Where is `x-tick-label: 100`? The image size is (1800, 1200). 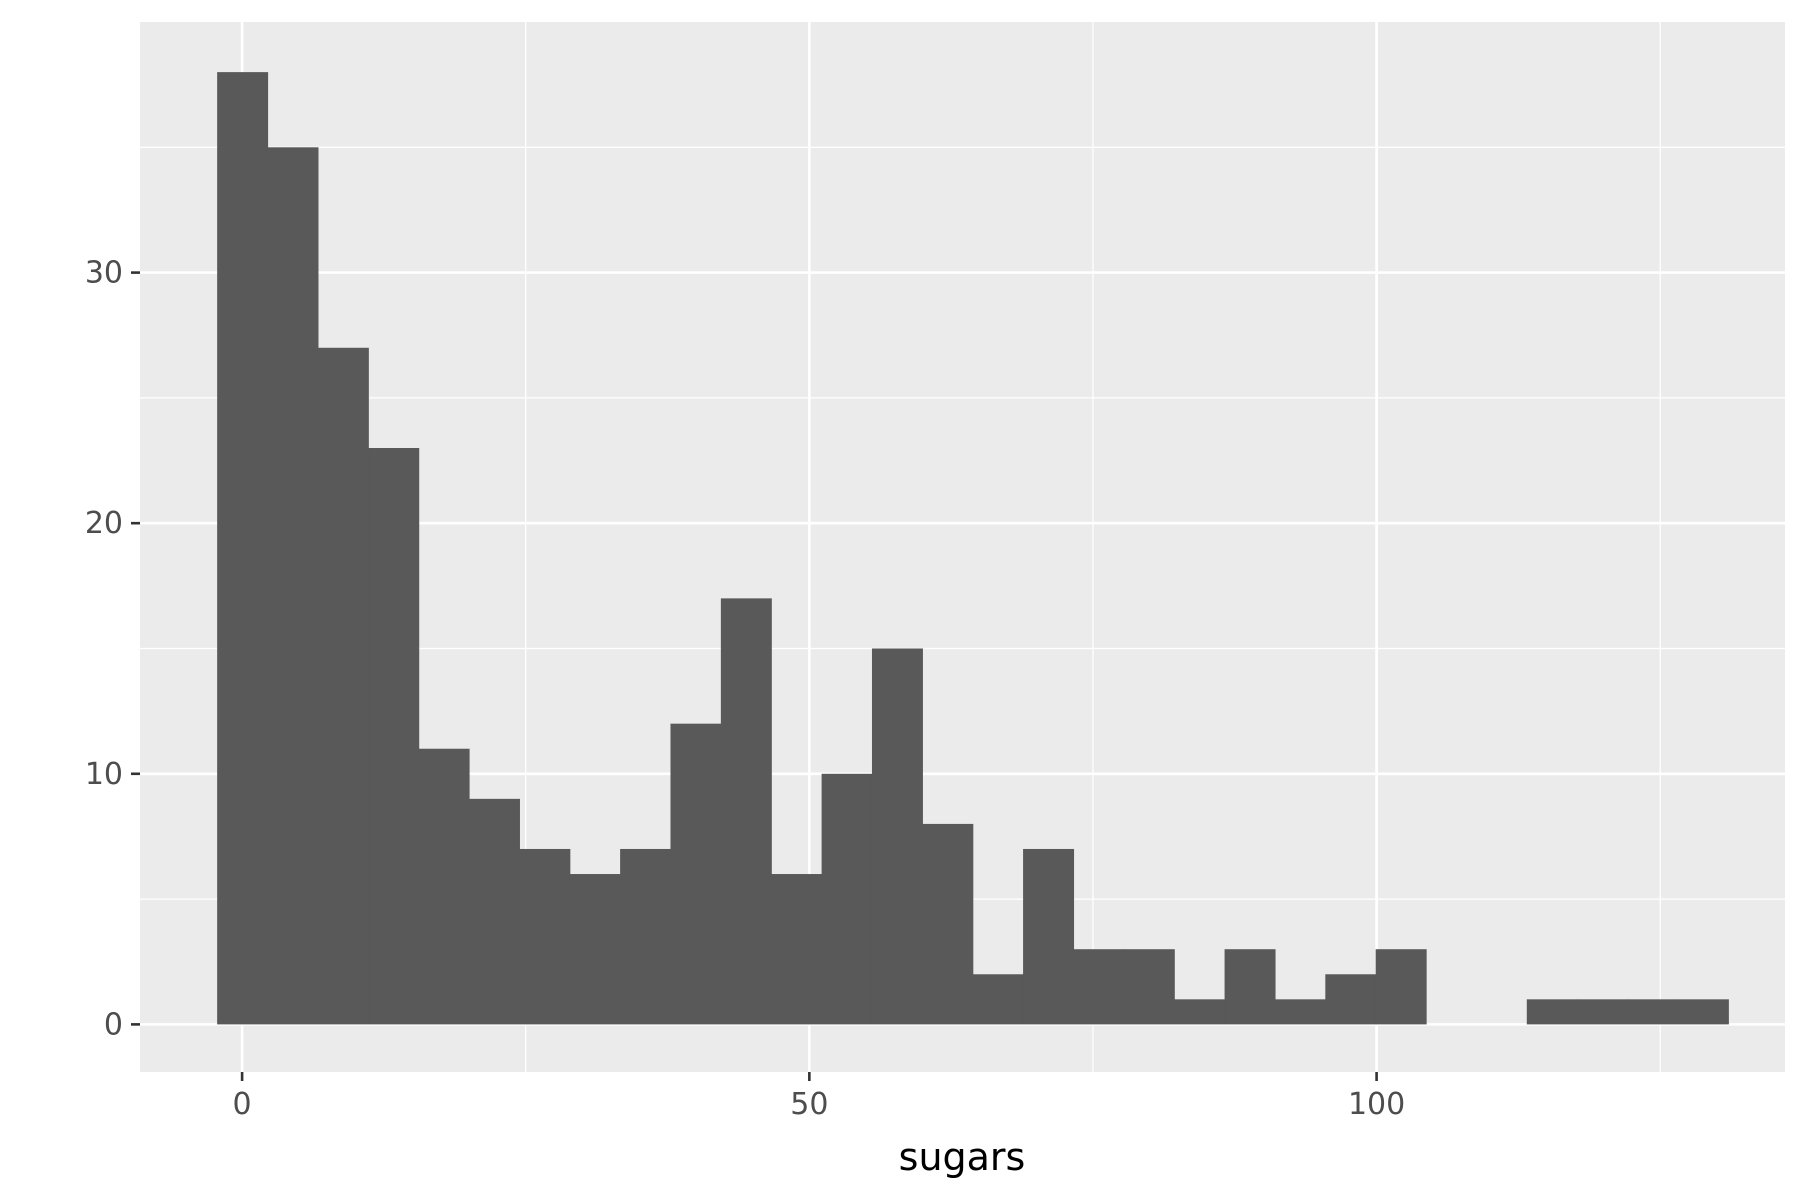 x-tick-label: 100 is located at coordinates (1376, 1104).